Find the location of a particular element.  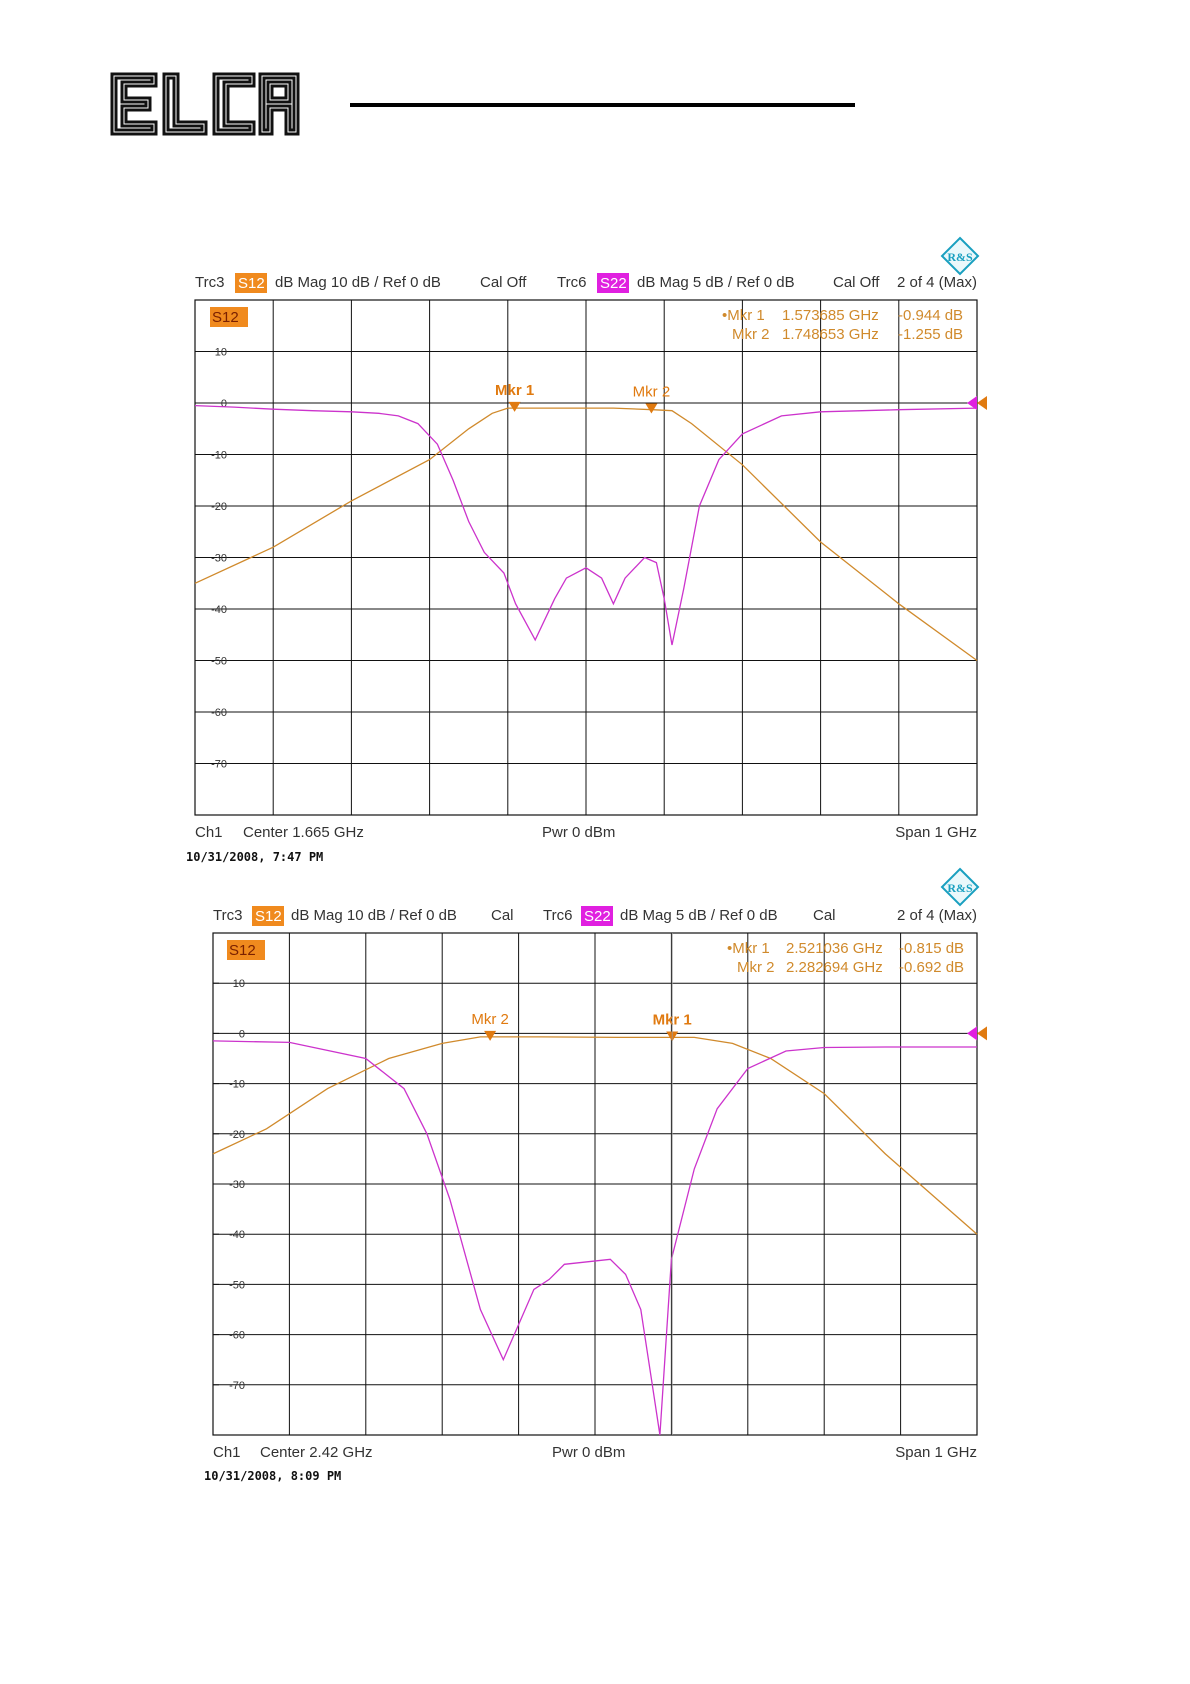

mkr1-freq: 1.573685 GHz is located at coordinates (830, 315).